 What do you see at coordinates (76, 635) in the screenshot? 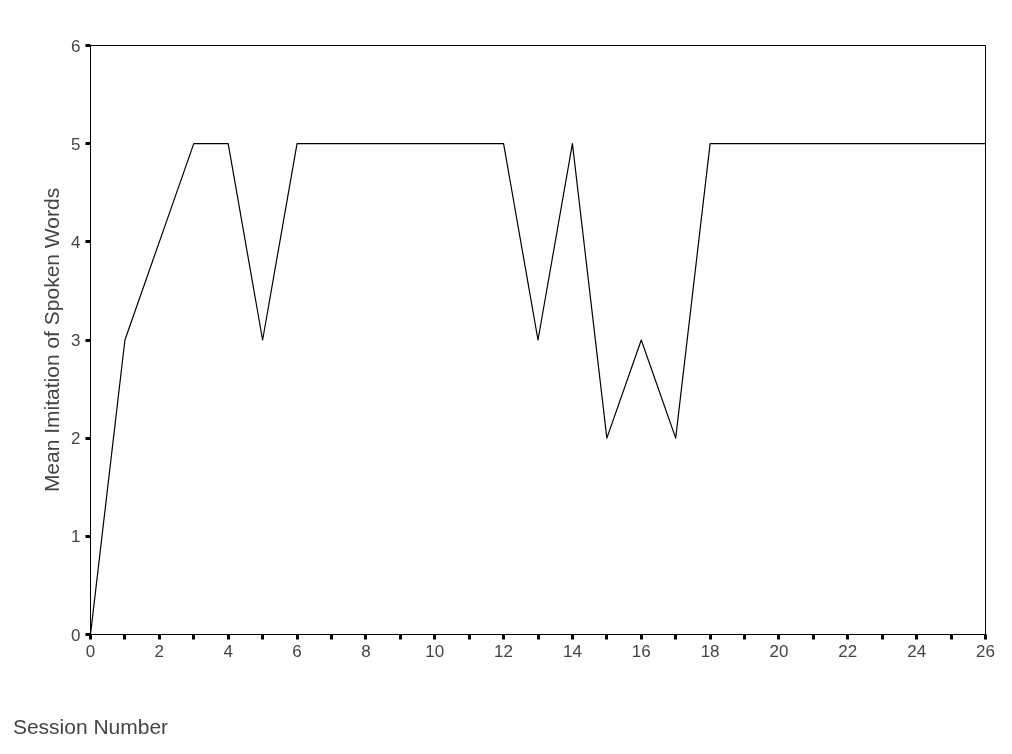
I see `y-tick-label: 0` at bounding box center [76, 635].